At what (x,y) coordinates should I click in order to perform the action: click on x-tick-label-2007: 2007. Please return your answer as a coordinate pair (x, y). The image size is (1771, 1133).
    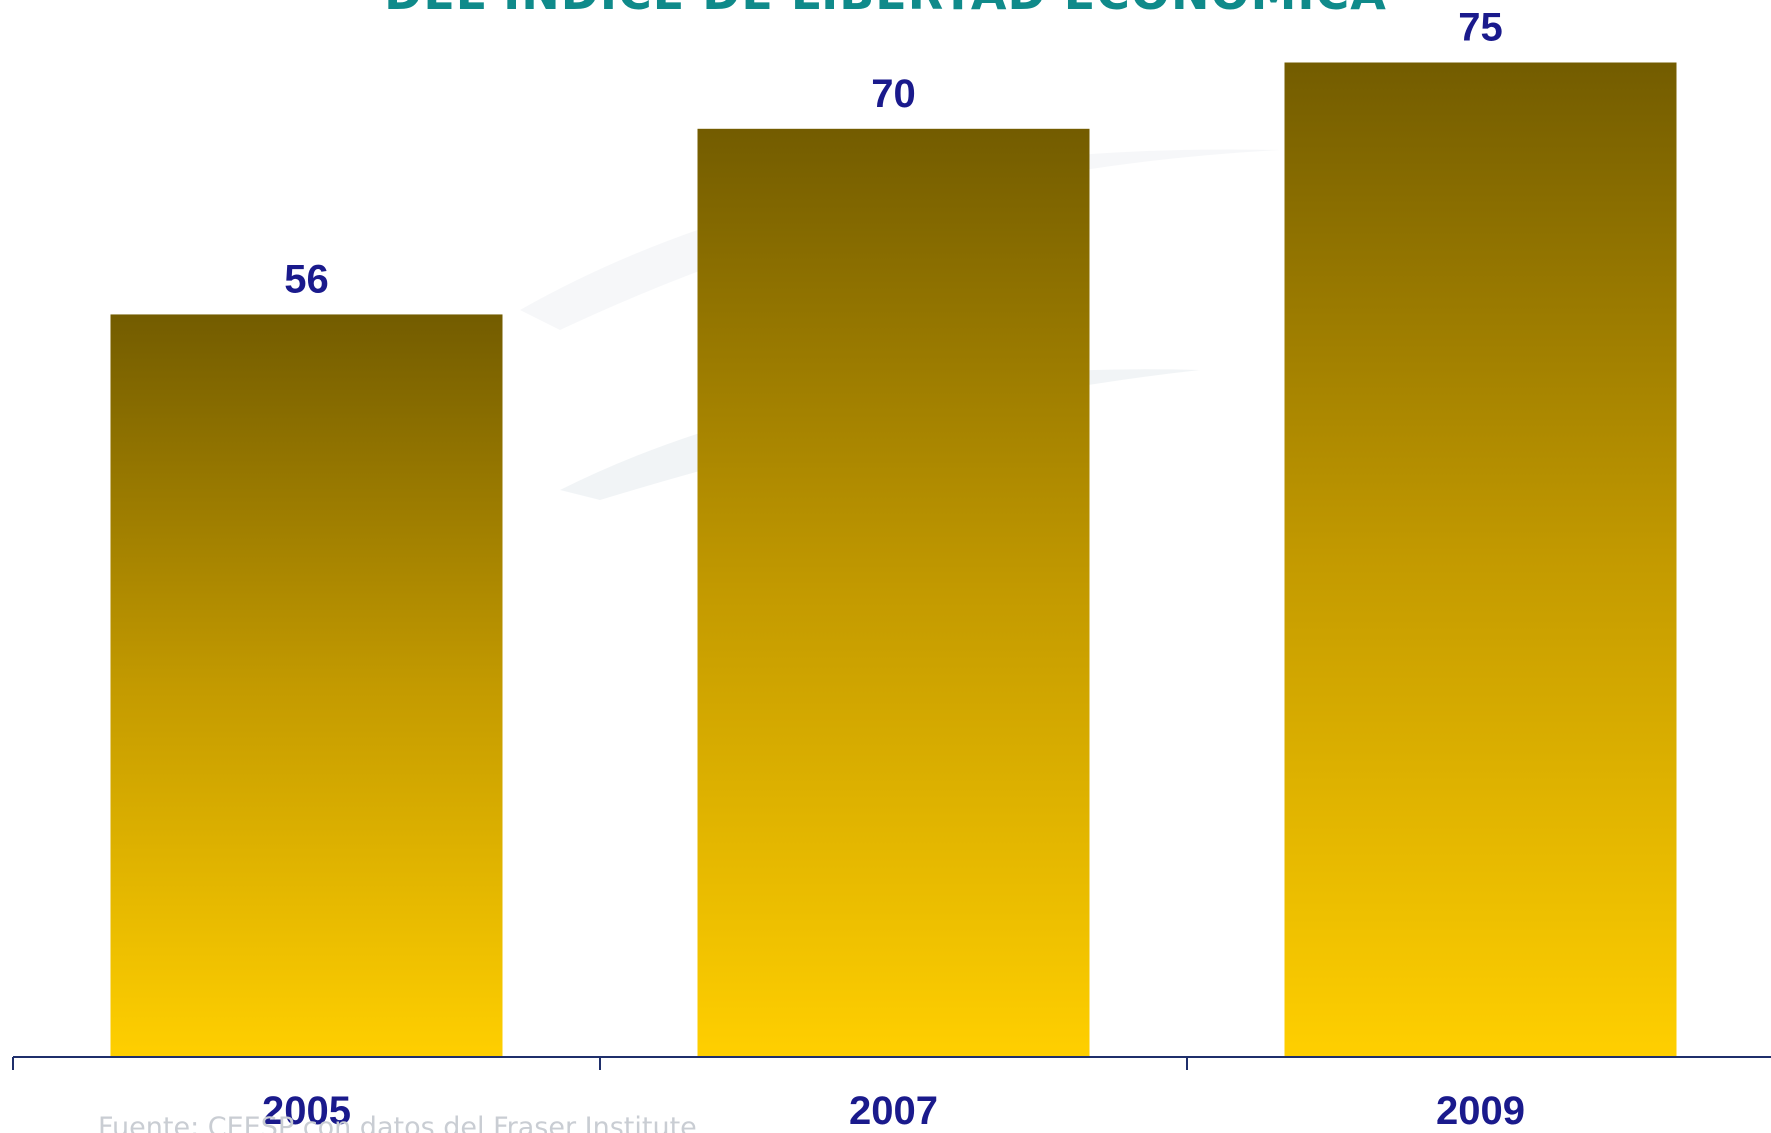
    Looking at the image, I should click on (893, 1111).